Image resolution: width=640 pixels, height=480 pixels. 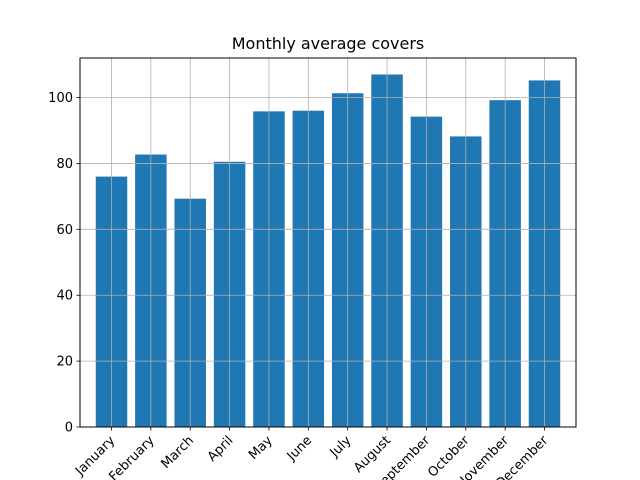 I want to click on y-tick-label: 100, so click(x=60, y=98).